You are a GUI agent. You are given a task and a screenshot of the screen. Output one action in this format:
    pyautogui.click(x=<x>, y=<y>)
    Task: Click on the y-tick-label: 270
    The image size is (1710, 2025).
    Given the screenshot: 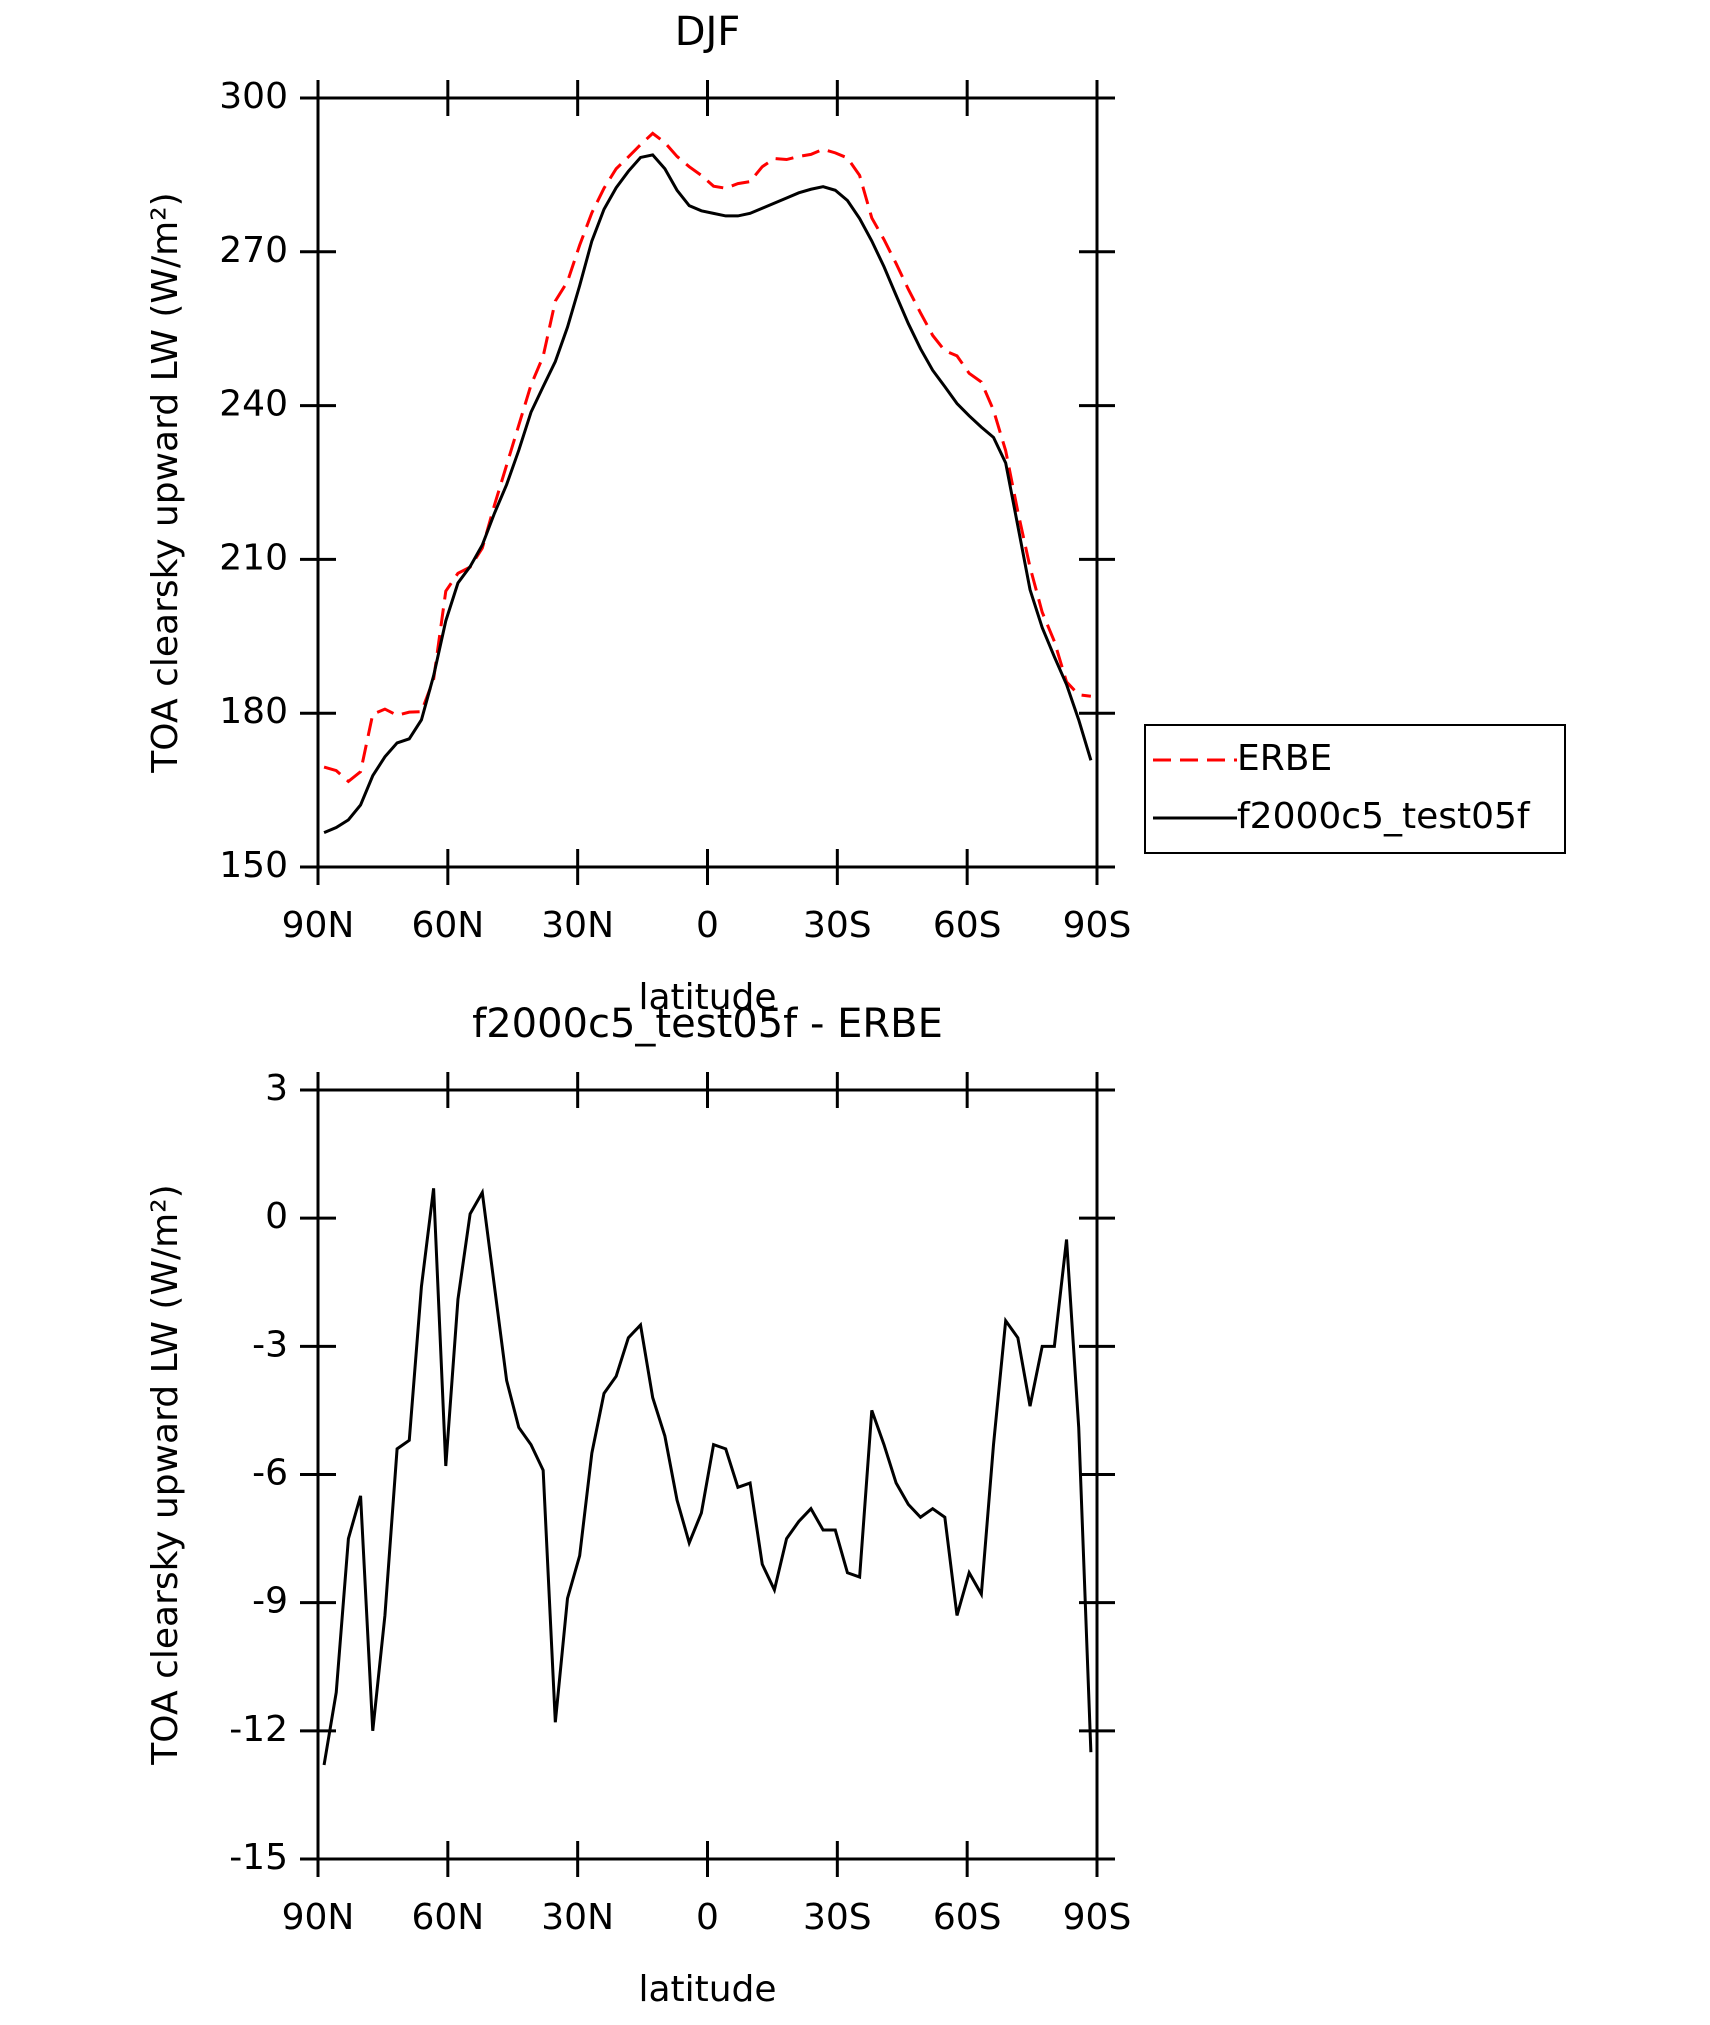 What is the action you would take?
    pyautogui.click(x=253, y=250)
    